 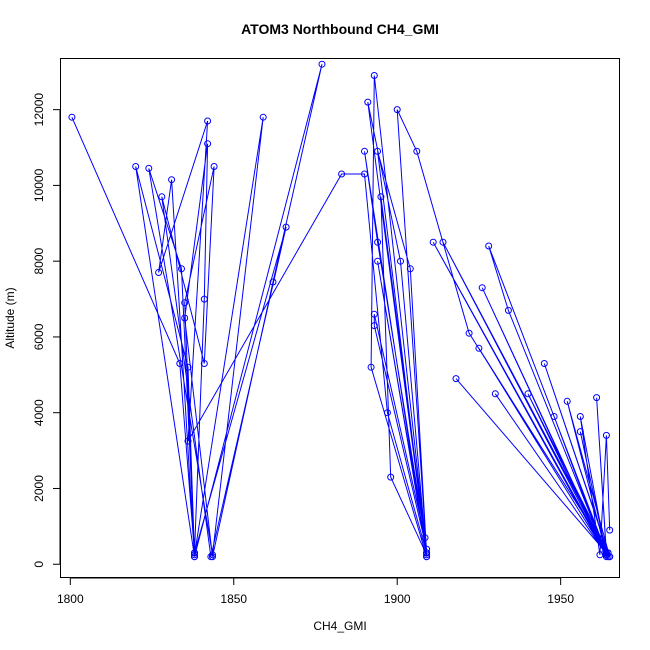 I want to click on y-tick-label: 10000, so click(x=39, y=185).